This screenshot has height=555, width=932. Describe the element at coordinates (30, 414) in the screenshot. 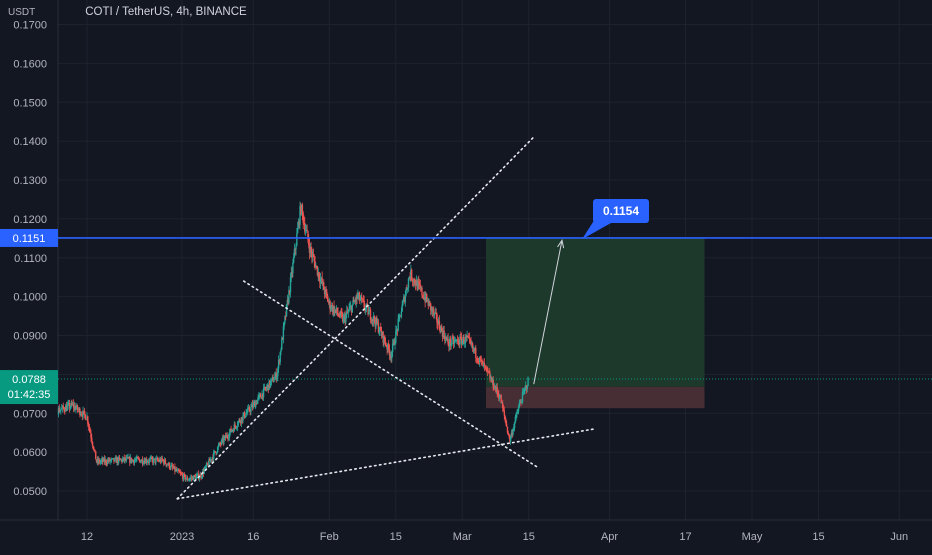

I see `price-tick-label: 0.0700` at that location.